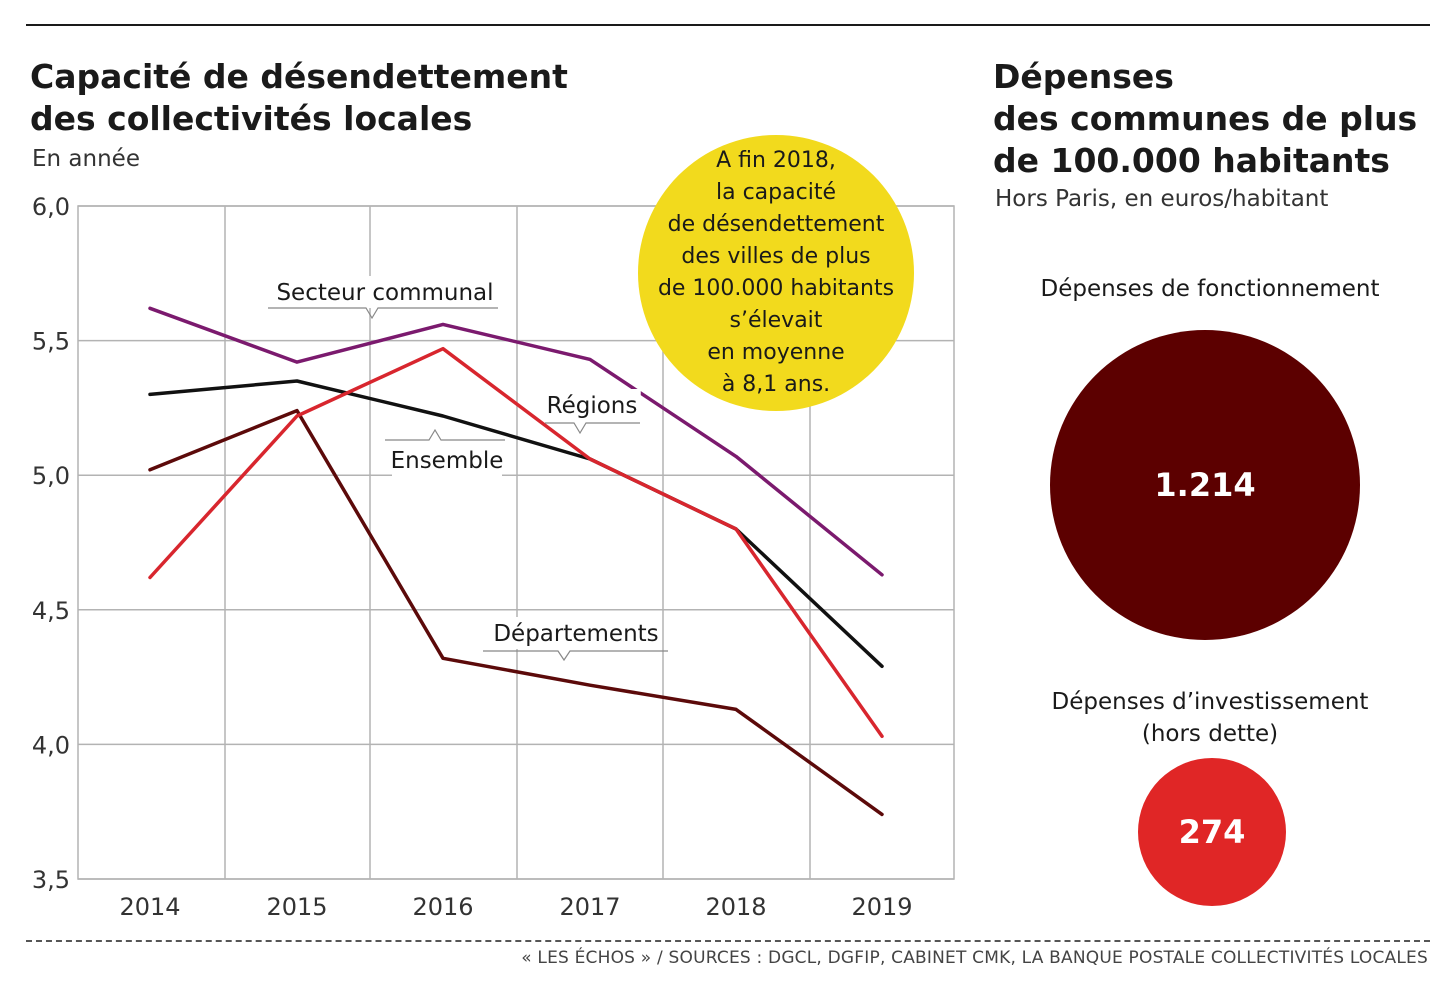  What do you see at coordinates (776, 160) in the screenshot?
I see `callout-line: A fin 2018,` at bounding box center [776, 160].